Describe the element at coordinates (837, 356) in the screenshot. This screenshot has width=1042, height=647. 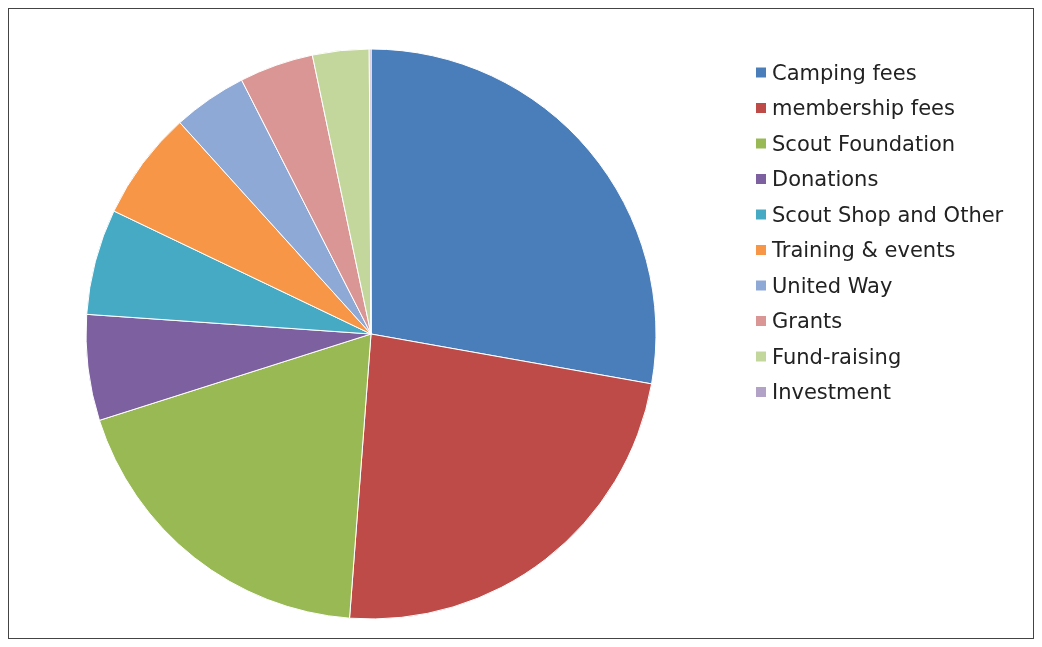
I see `legend-label: Fund-raising` at that location.